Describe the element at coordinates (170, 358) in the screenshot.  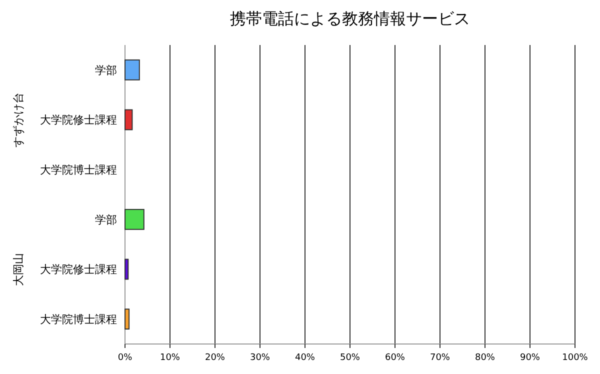
I see `x-tick-label: 10%` at that location.